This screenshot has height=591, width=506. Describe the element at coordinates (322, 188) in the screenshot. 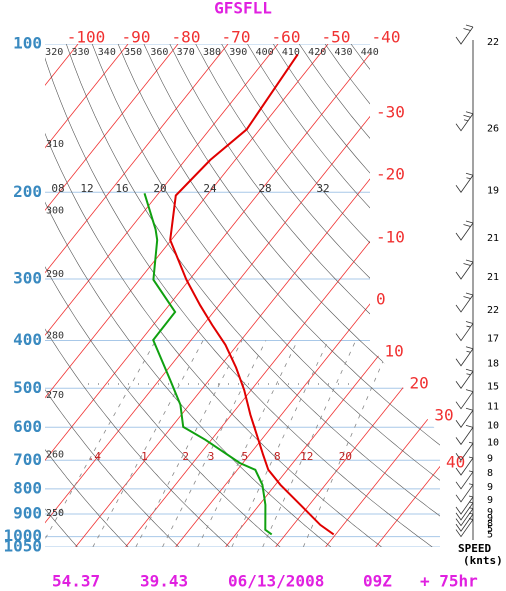

I see `upper-label: 32` at that location.